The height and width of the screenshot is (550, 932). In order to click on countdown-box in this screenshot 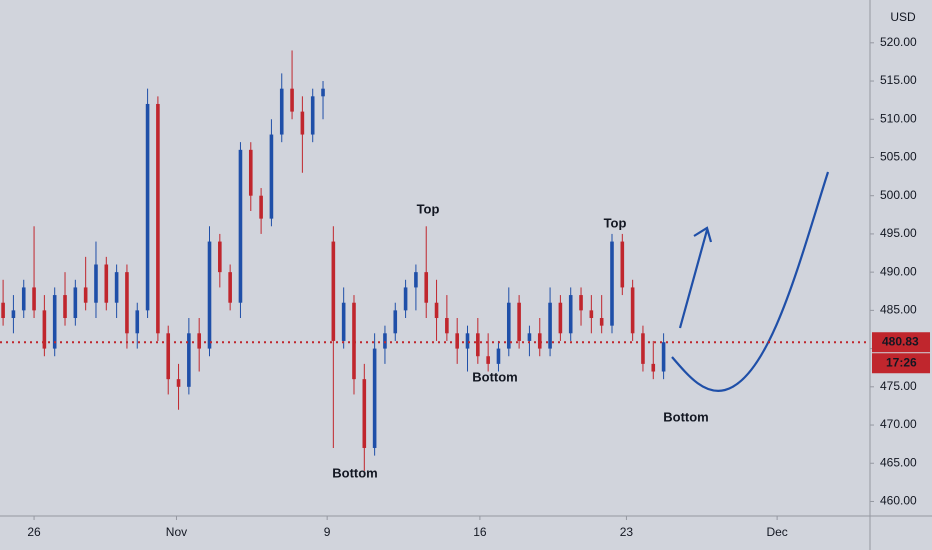, I will do `click(901, 363)`.